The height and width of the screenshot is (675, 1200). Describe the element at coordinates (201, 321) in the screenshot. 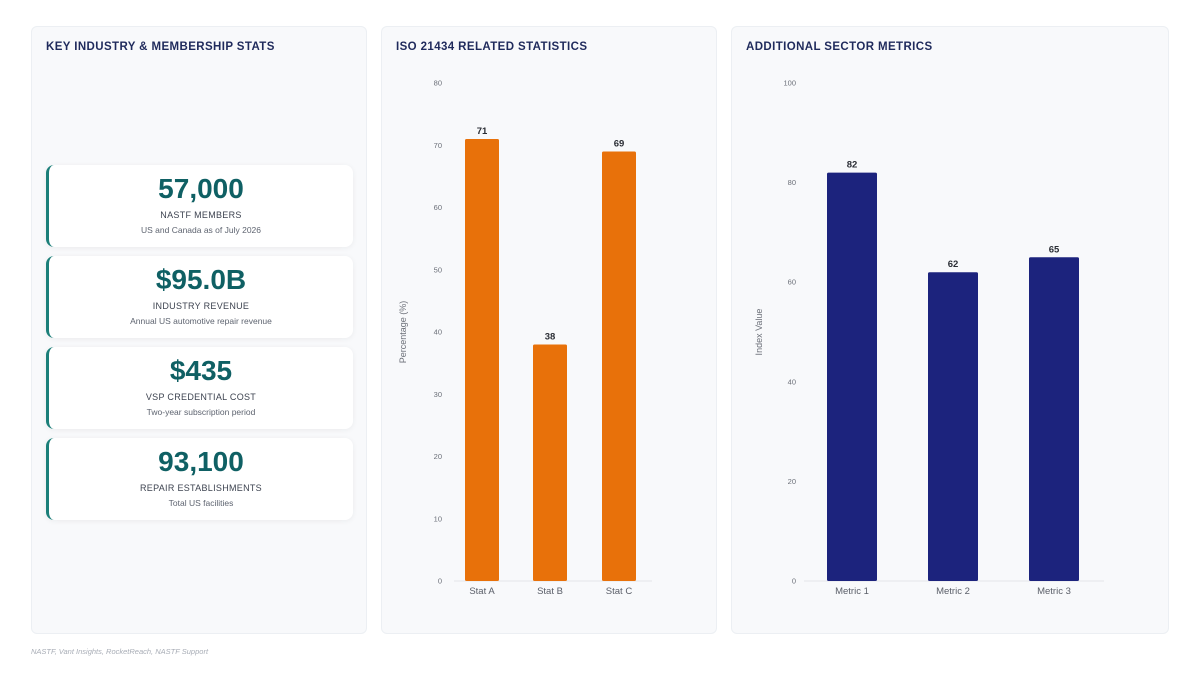

I see `stat-subtitle: Annual US automotive repair revenue` at that location.